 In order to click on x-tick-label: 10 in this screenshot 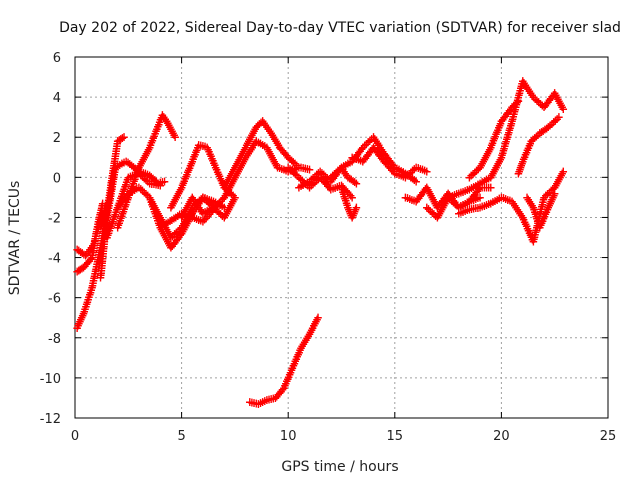, I will do `click(288, 436)`.